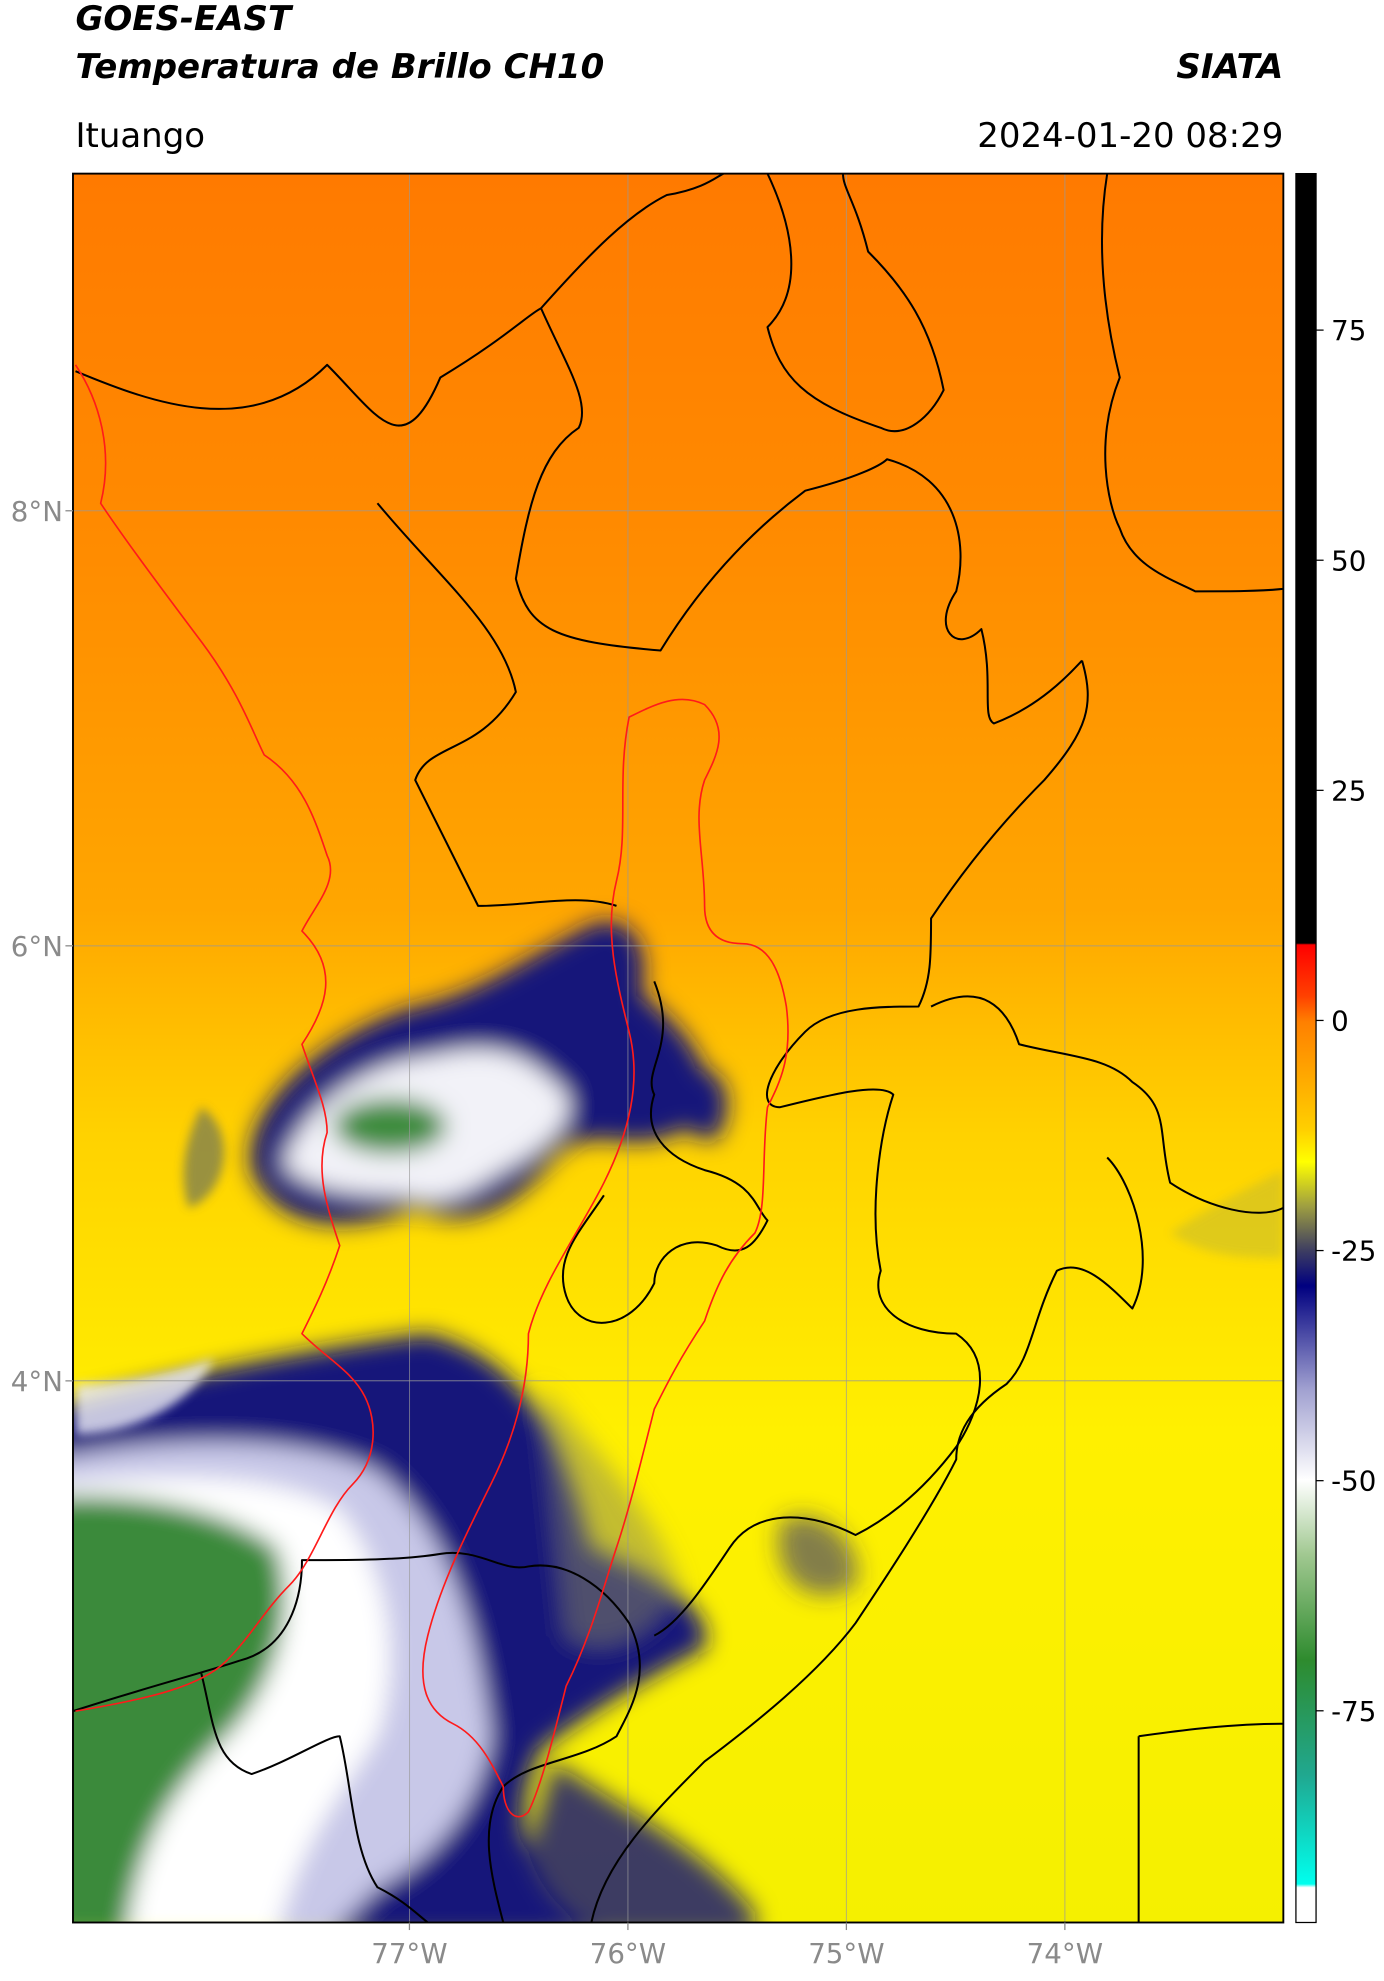 This screenshot has width=1384, height=1981. Describe the element at coordinates (37, 1381) in the screenshot. I see `y-tick-label: 4°N` at that location.